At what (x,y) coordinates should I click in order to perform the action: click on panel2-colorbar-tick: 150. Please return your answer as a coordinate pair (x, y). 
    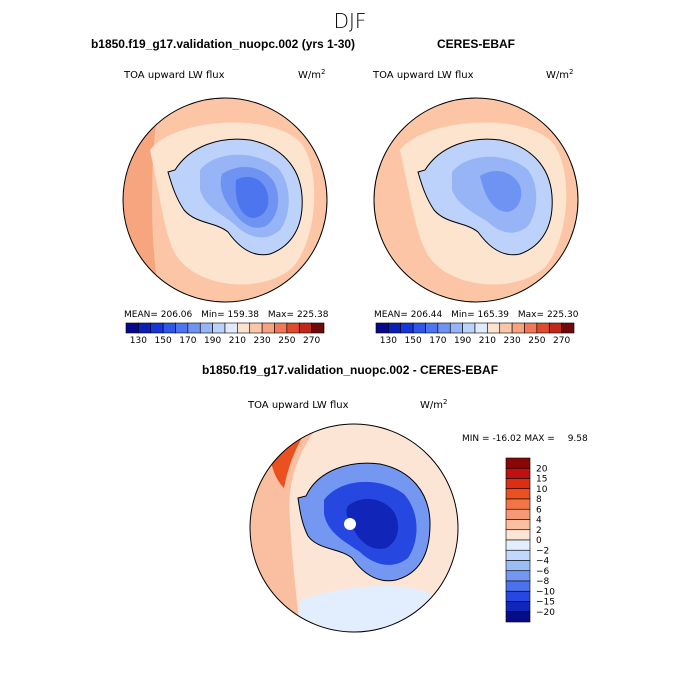
    Looking at the image, I should click on (413, 341).